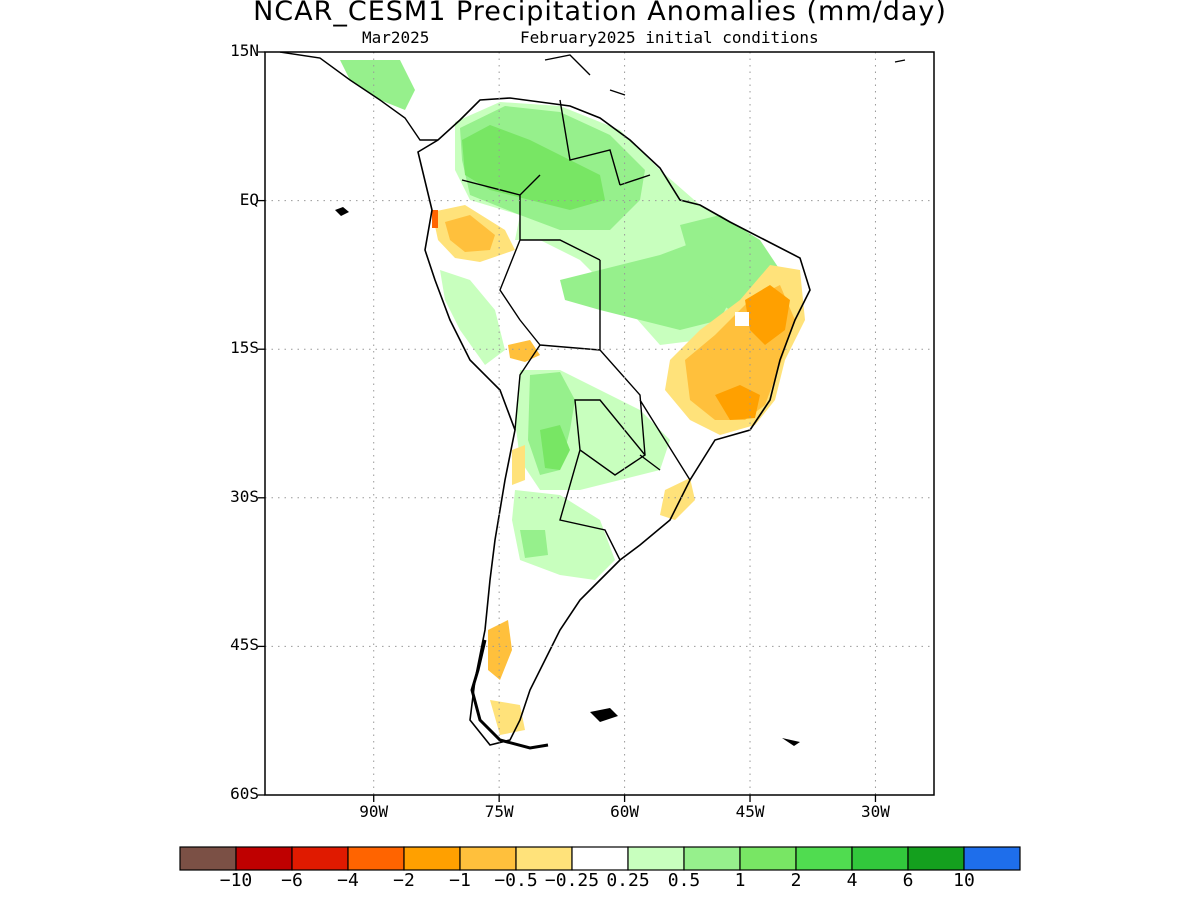  Describe the element at coordinates (244, 496) in the screenshot. I see `y-tick-label: 30S` at that location.